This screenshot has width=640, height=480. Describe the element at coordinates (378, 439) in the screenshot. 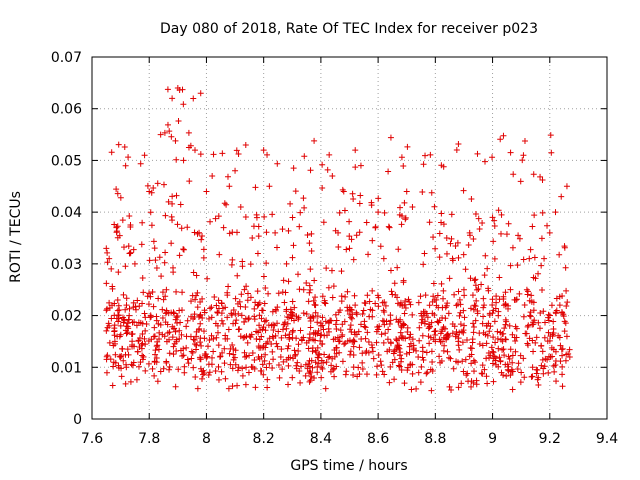

I see `x-tick-label: 8.6` at that location.